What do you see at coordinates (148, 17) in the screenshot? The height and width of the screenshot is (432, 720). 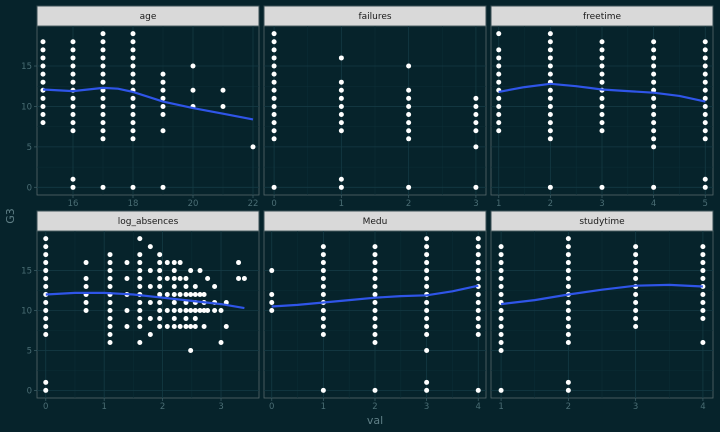 I see `strip-label-age: age` at bounding box center [148, 17].